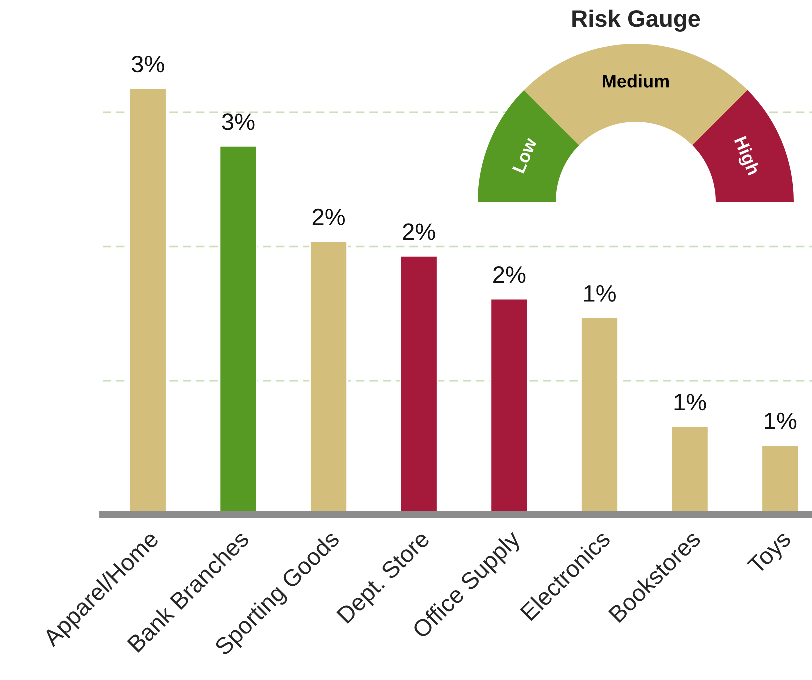 This screenshot has height=680, width=812. What do you see at coordinates (636, 21) in the screenshot?
I see `chart-title: Risk Gauge` at bounding box center [636, 21].